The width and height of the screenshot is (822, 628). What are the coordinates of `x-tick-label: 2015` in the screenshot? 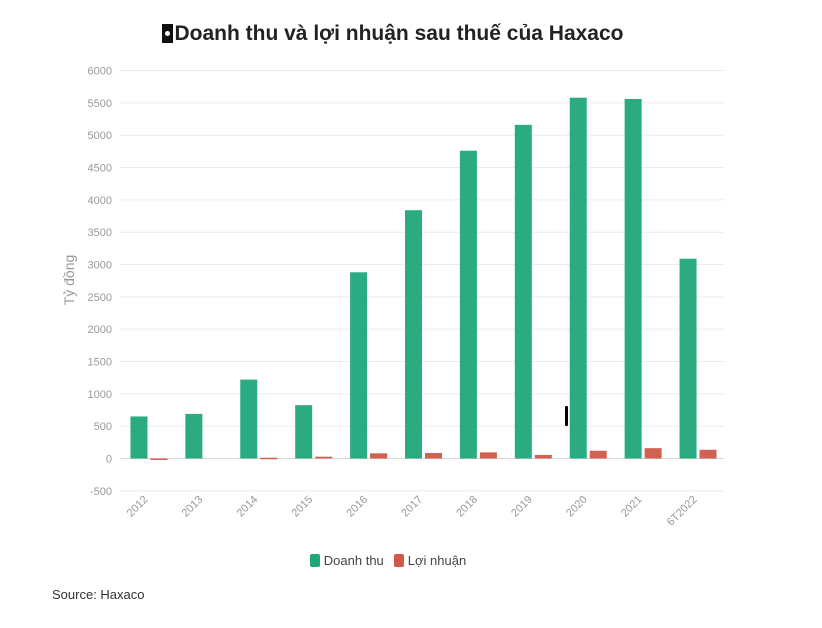 It's located at (303, 507).